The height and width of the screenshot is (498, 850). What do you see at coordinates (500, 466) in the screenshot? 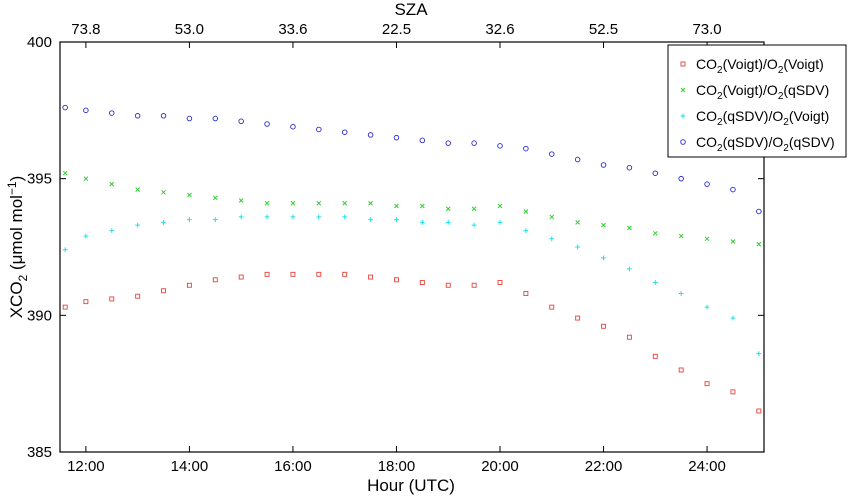
I see `x-tick-label: 20:00` at bounding box center [500, 466].